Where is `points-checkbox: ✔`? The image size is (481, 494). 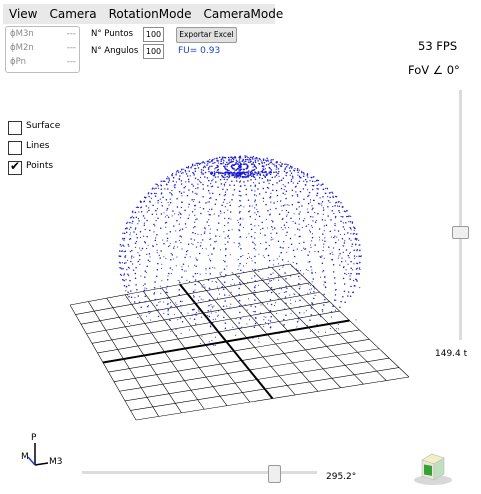 points-checkbox: ✔ is located at coordinates (15, 167).